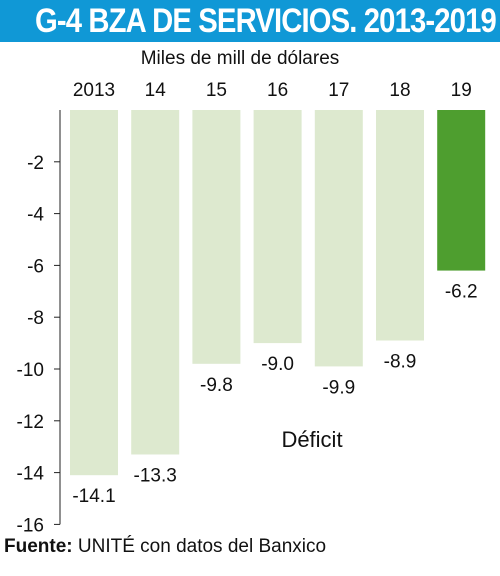  Describe the element at coordinates (240, 58) in the screenshot. I see `chart-subtitle: Miles de mill de dólares` at that location.